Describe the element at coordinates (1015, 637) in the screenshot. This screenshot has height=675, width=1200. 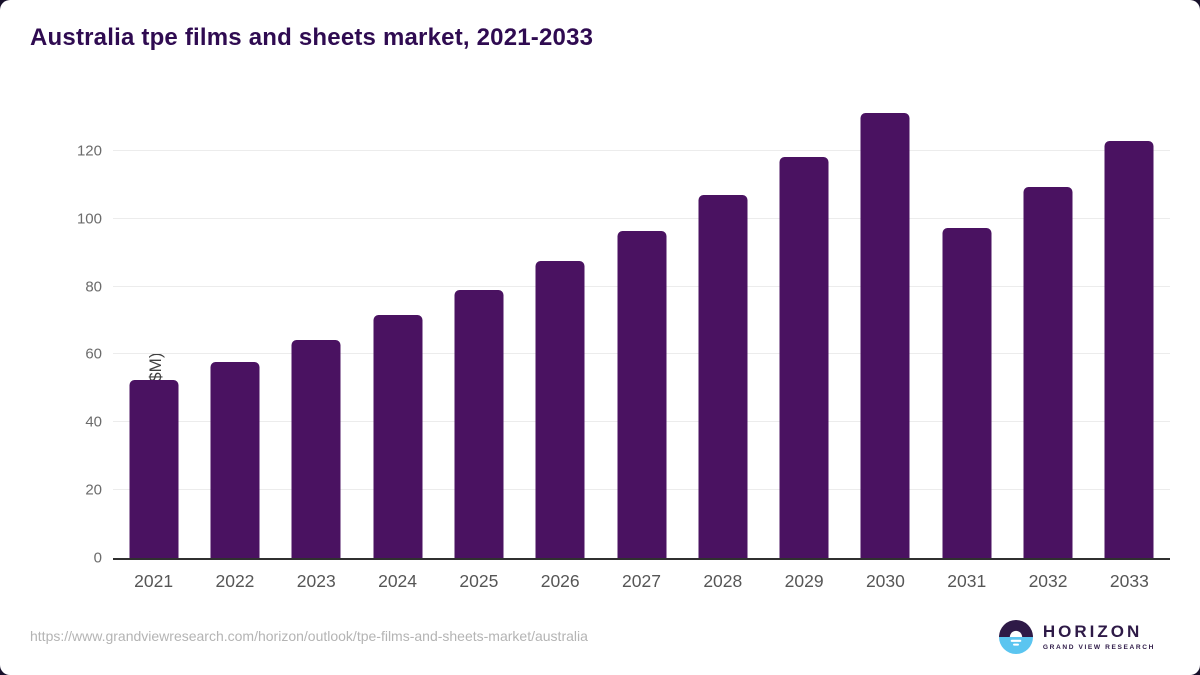
I see `horizon-logo-icon` at that location.